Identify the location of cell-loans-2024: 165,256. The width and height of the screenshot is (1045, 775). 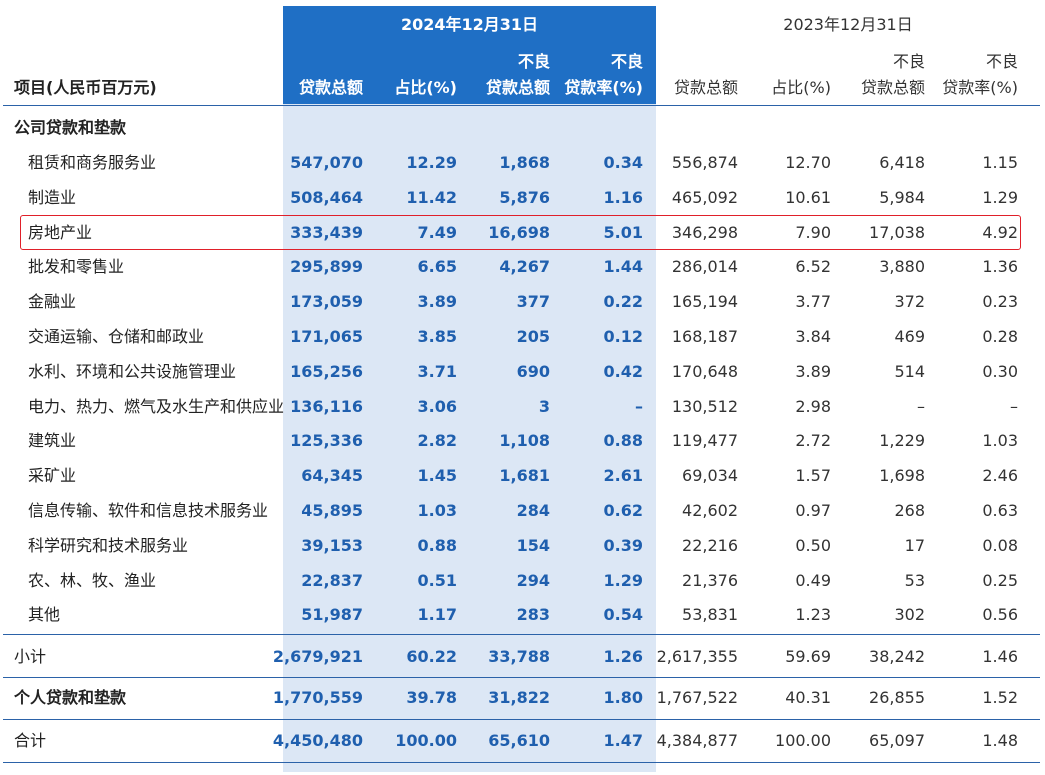
(326, 371).